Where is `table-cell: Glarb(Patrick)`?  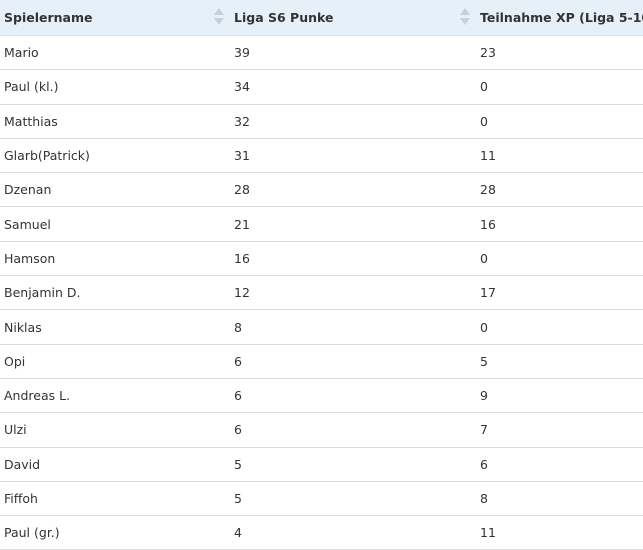 table-cell: Glarb(Patrick) is located at coordinates (115, 156).